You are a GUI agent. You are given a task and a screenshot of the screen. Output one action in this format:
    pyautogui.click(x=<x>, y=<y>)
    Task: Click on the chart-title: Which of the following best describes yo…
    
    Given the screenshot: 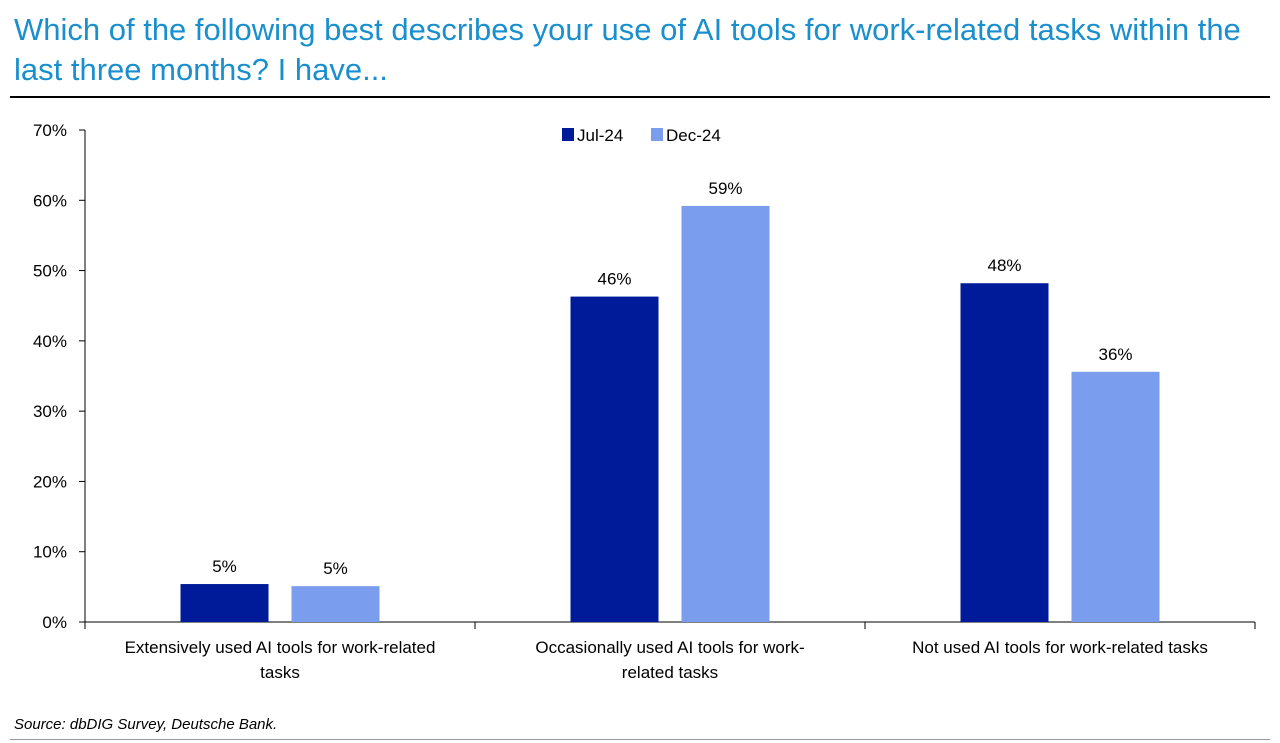 What is the action you would take?
    pyautogui.click(x=627, y=49)
    